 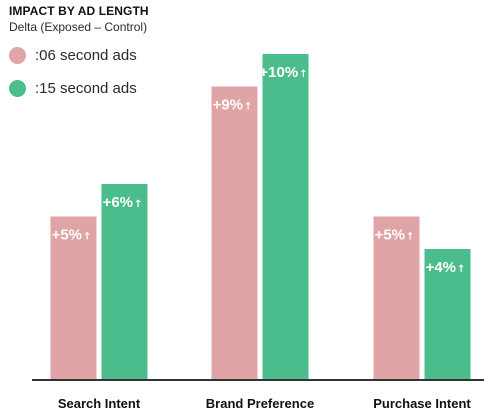 I want to click on category-label-purchase-intent: Purchase Intent, so click(x=422, y=403).